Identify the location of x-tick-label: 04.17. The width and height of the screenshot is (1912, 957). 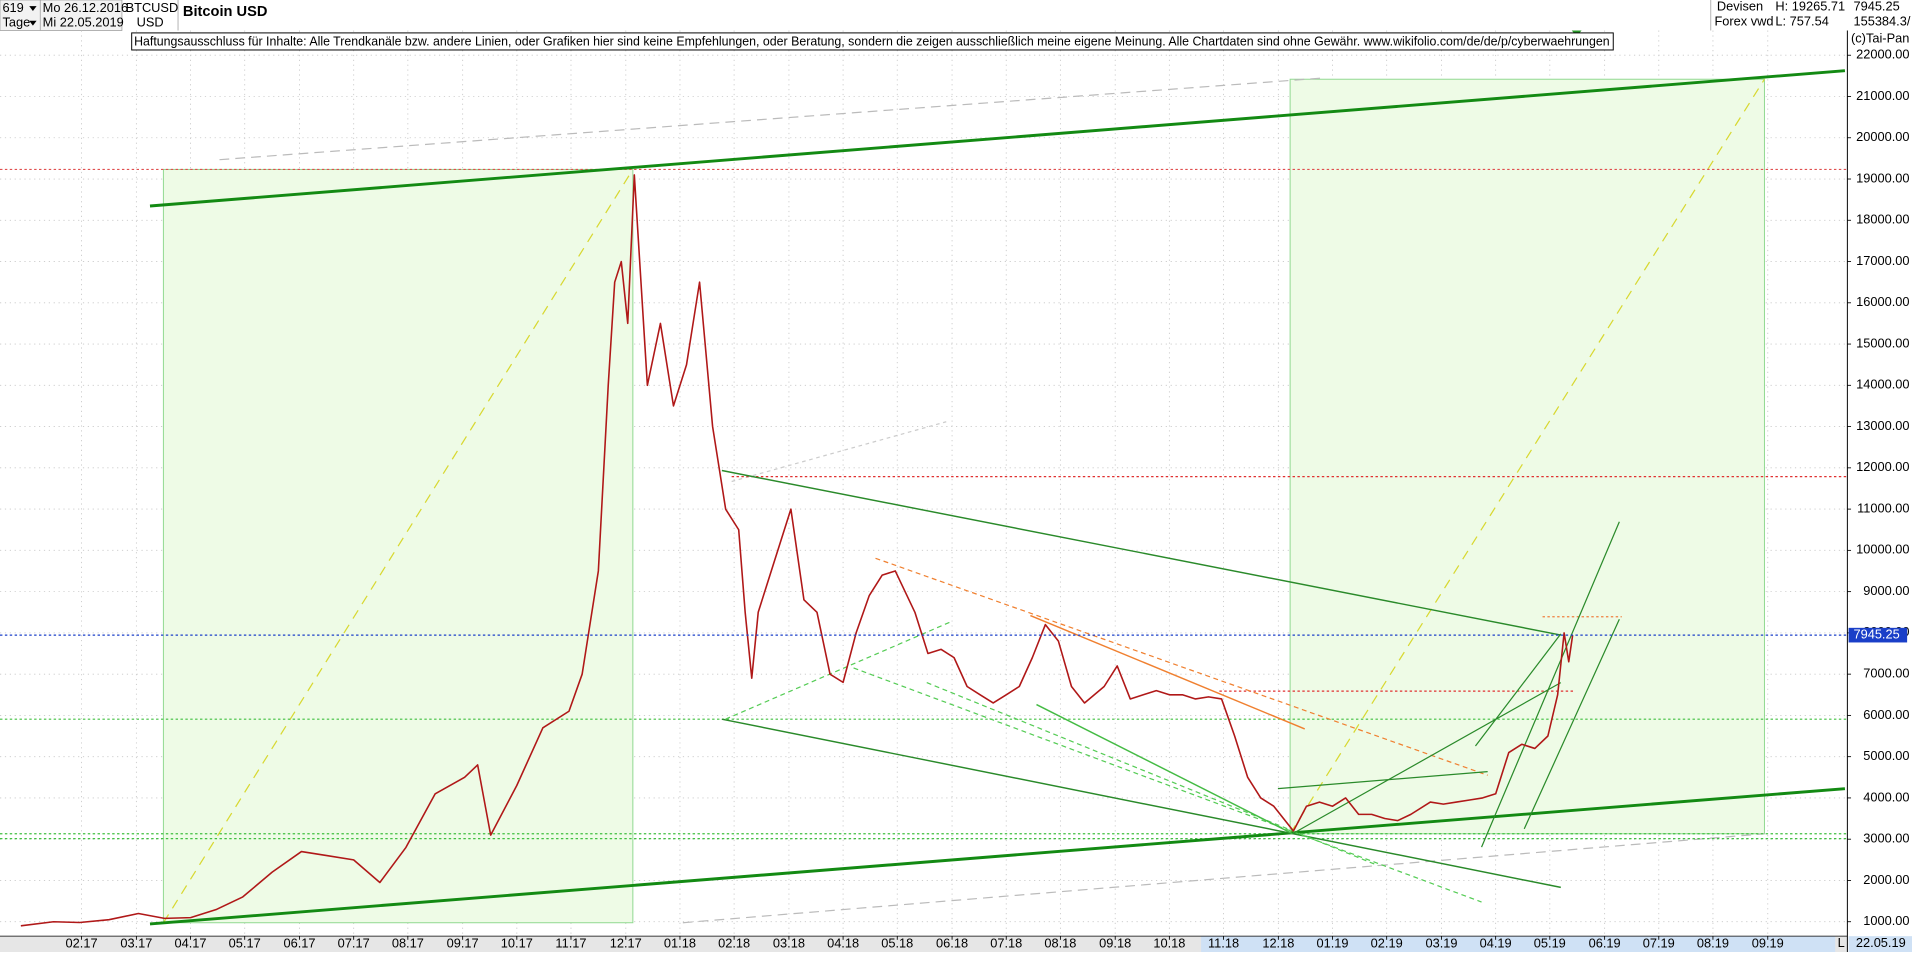
(191, 942).